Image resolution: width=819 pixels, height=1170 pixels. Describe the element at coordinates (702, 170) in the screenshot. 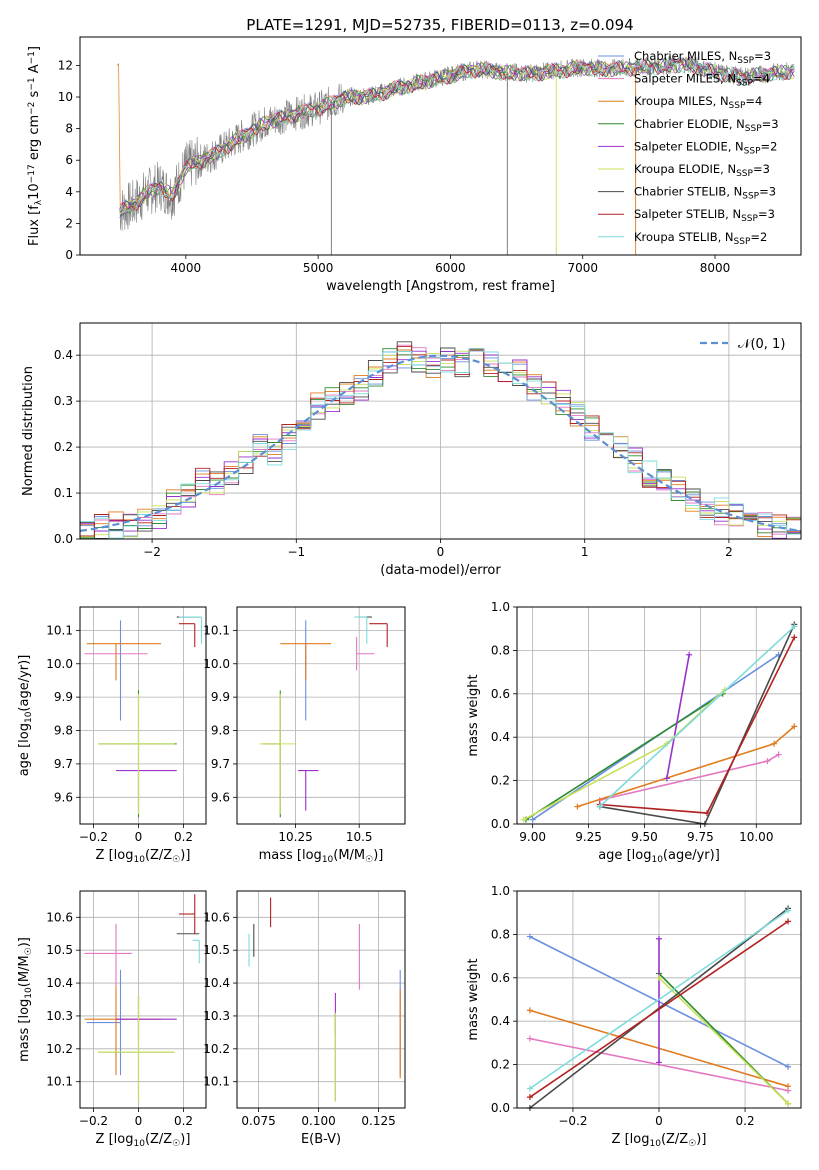

I see `legend-entry: Kroupa ELODIE, NSSP=3` at that location.